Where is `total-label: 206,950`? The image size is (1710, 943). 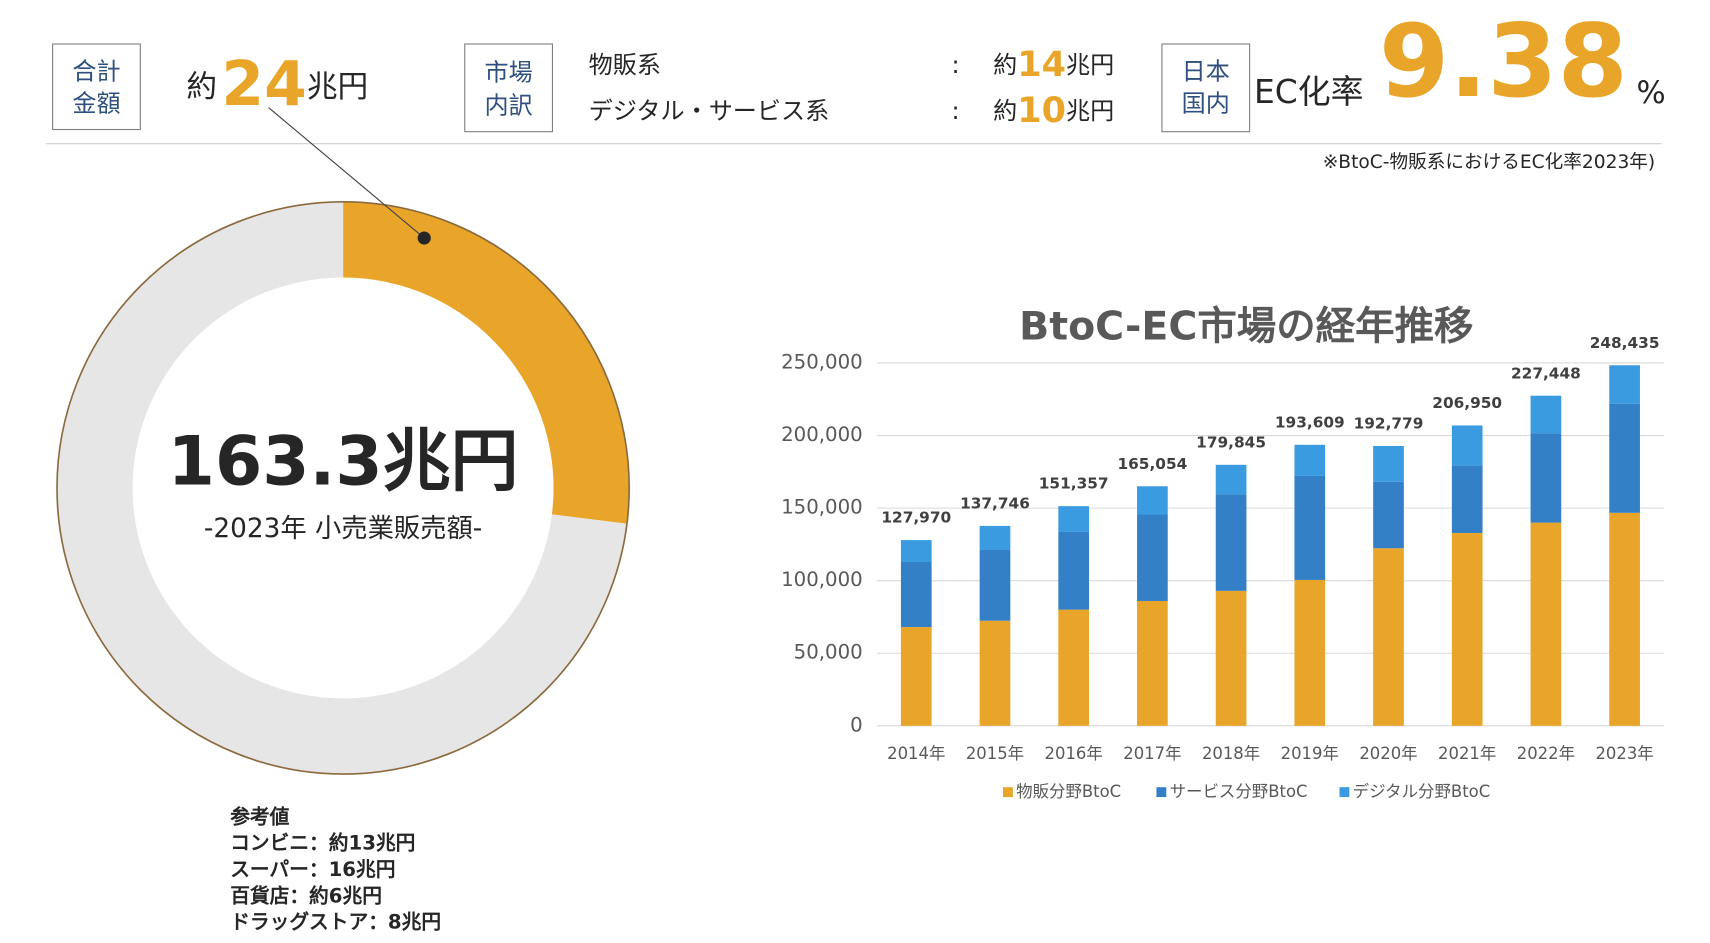 total-label: 206,950 is located at coordinates (1467, 403).